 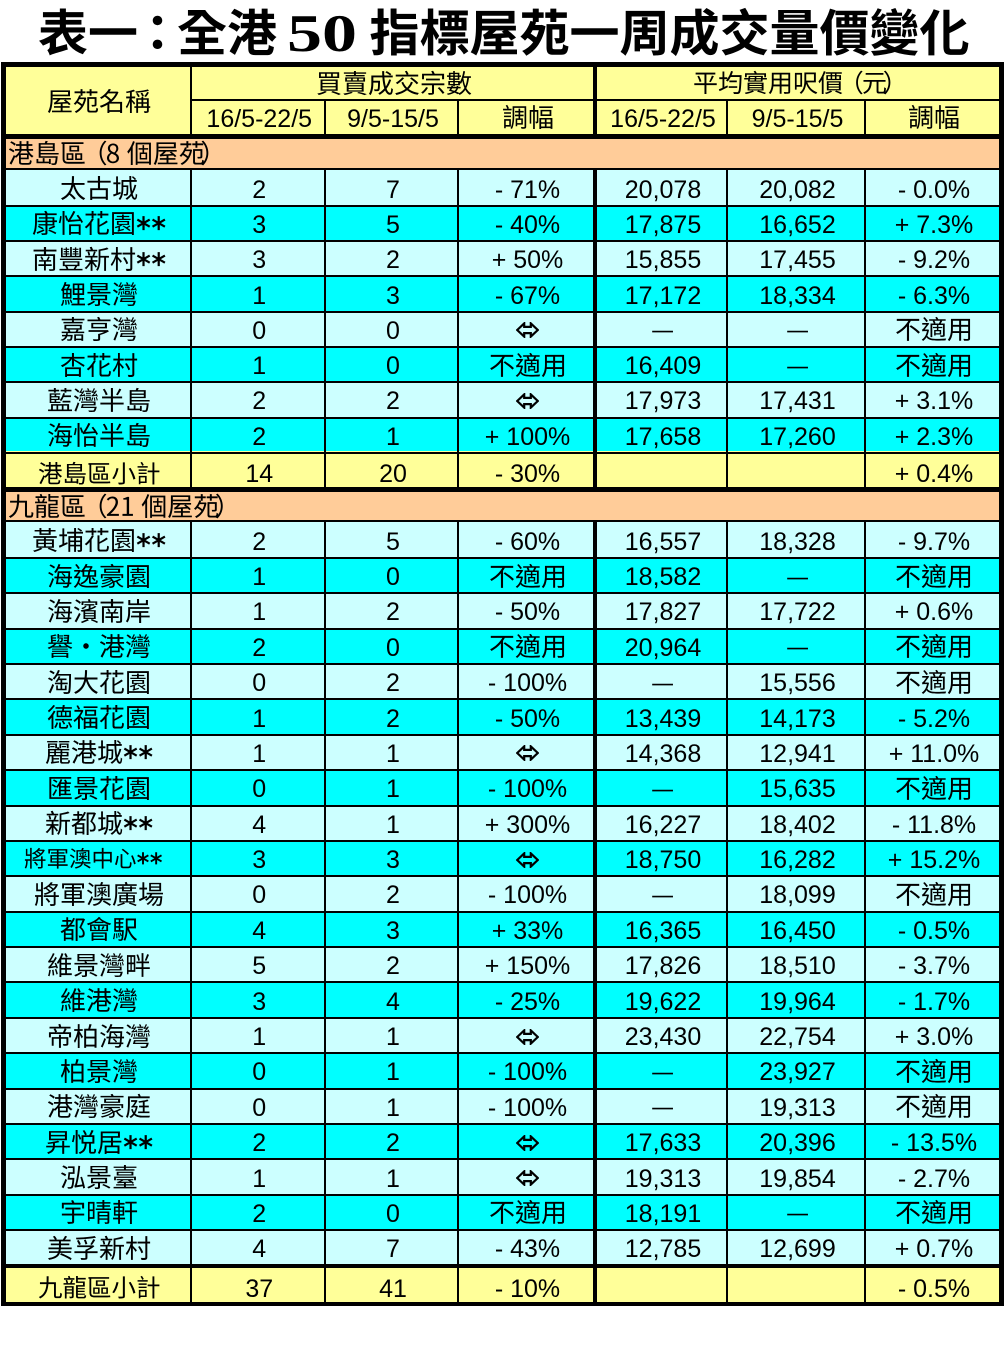 I want to click on svg-text: 50, so click(x=322, y=32).